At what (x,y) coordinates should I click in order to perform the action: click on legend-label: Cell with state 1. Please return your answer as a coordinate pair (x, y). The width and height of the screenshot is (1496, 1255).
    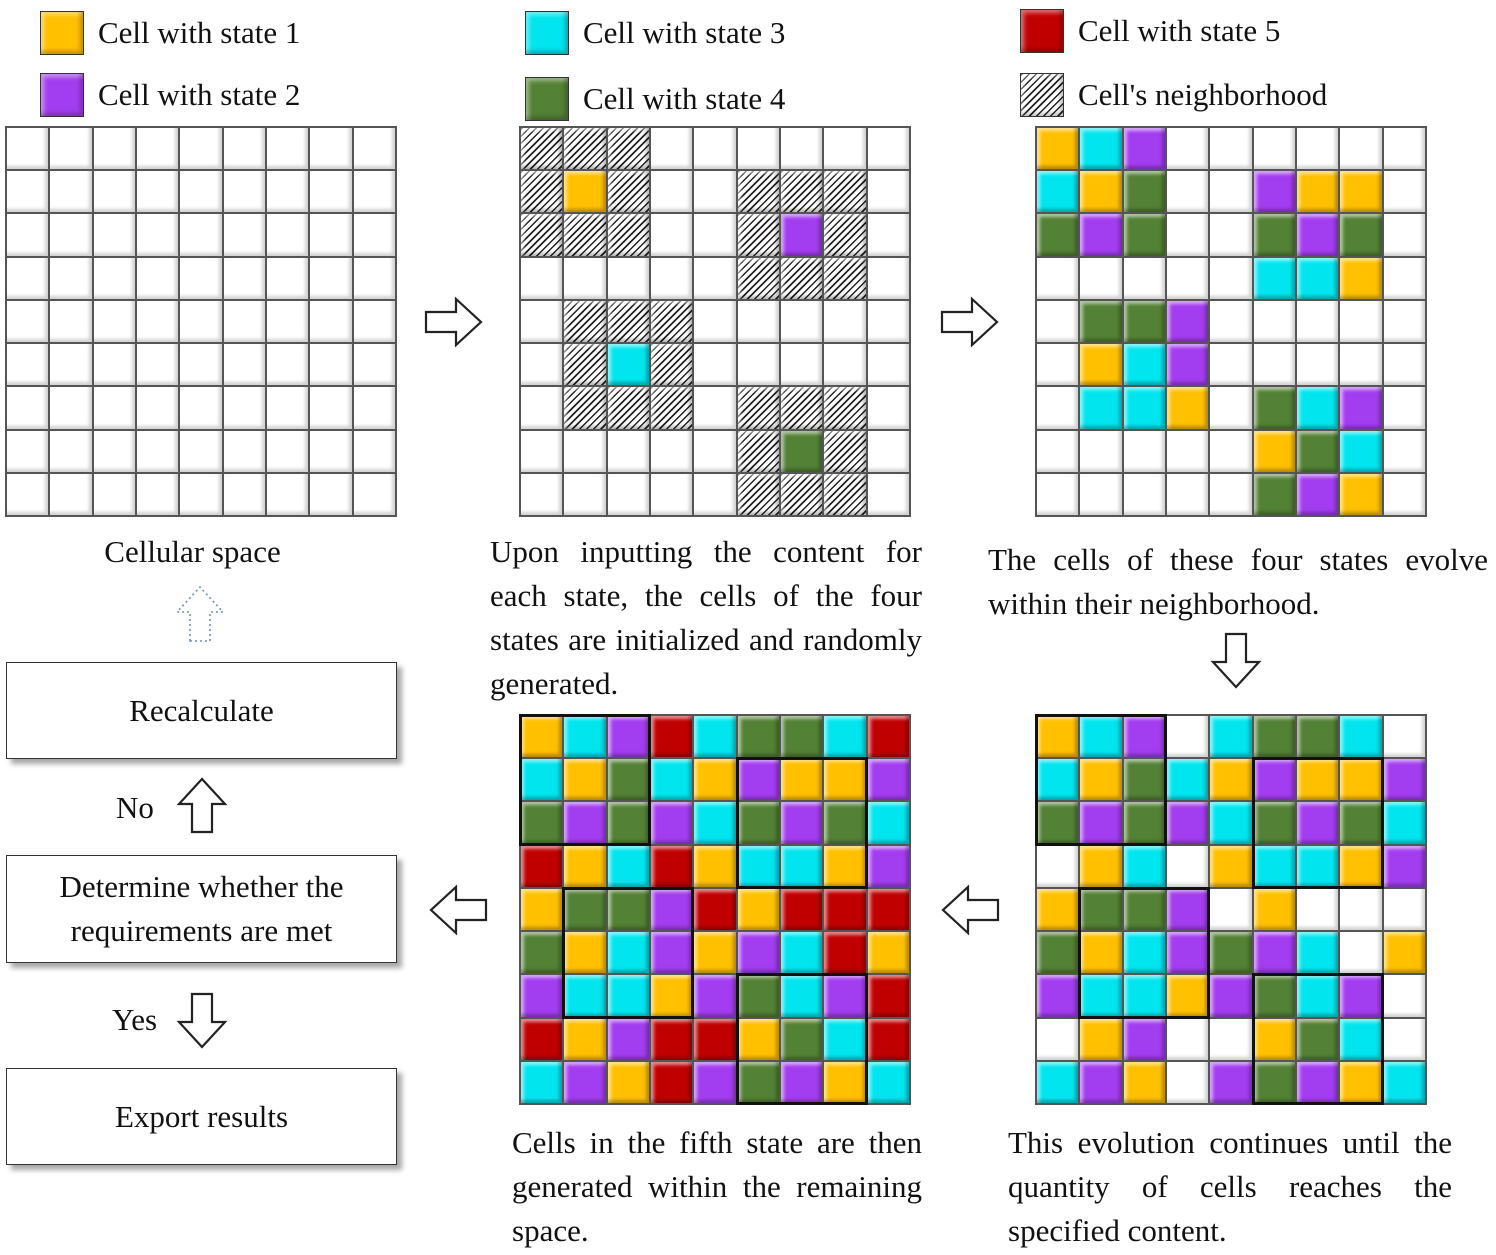
    Looking at the image, I should click on (199, 32).